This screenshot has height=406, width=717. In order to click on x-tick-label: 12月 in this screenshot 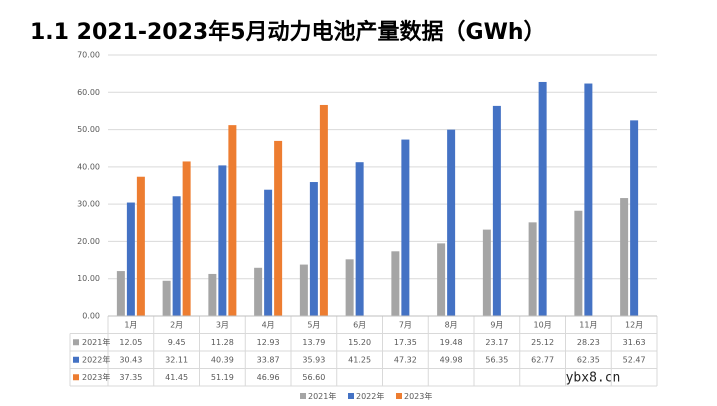, I will do `click(634, 324)`.